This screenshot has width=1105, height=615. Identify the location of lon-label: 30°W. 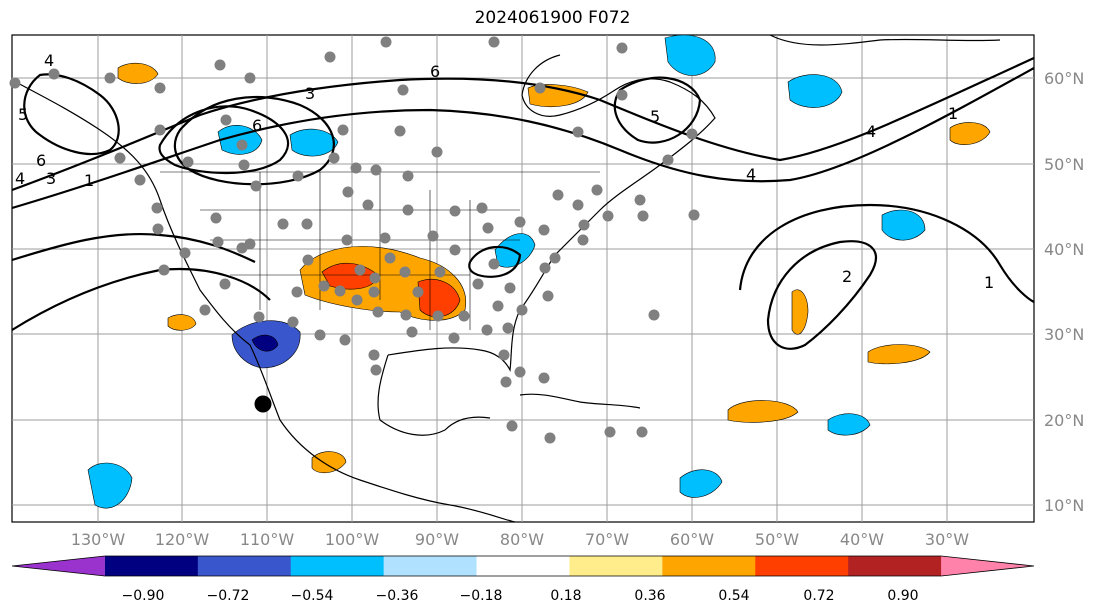
(947, 539).